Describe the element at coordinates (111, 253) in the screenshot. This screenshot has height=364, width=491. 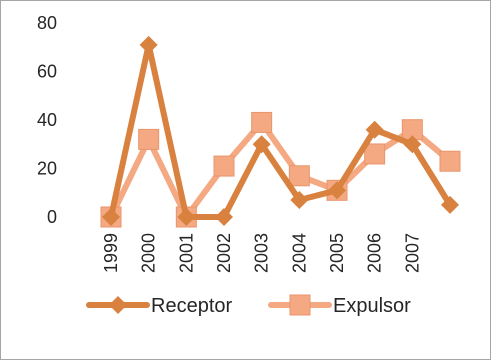
I see `x-tick-label: 1999` at that location.